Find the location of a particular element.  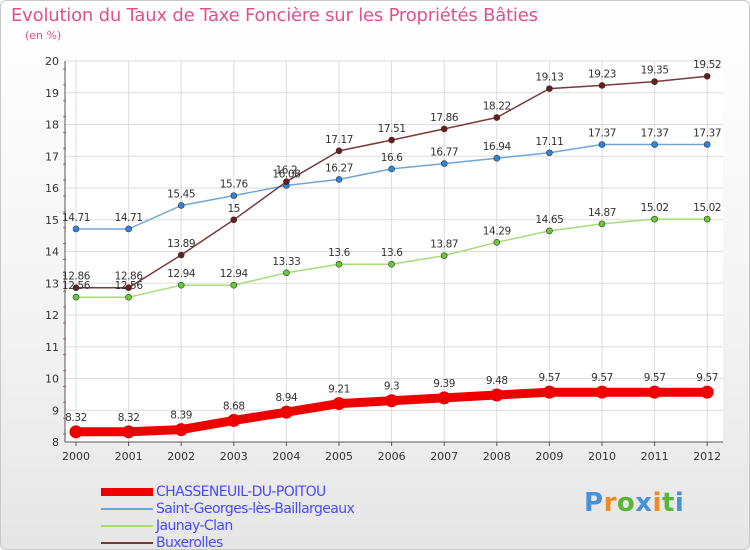

data-label: 16.08 is located at coordinates (286, 174).